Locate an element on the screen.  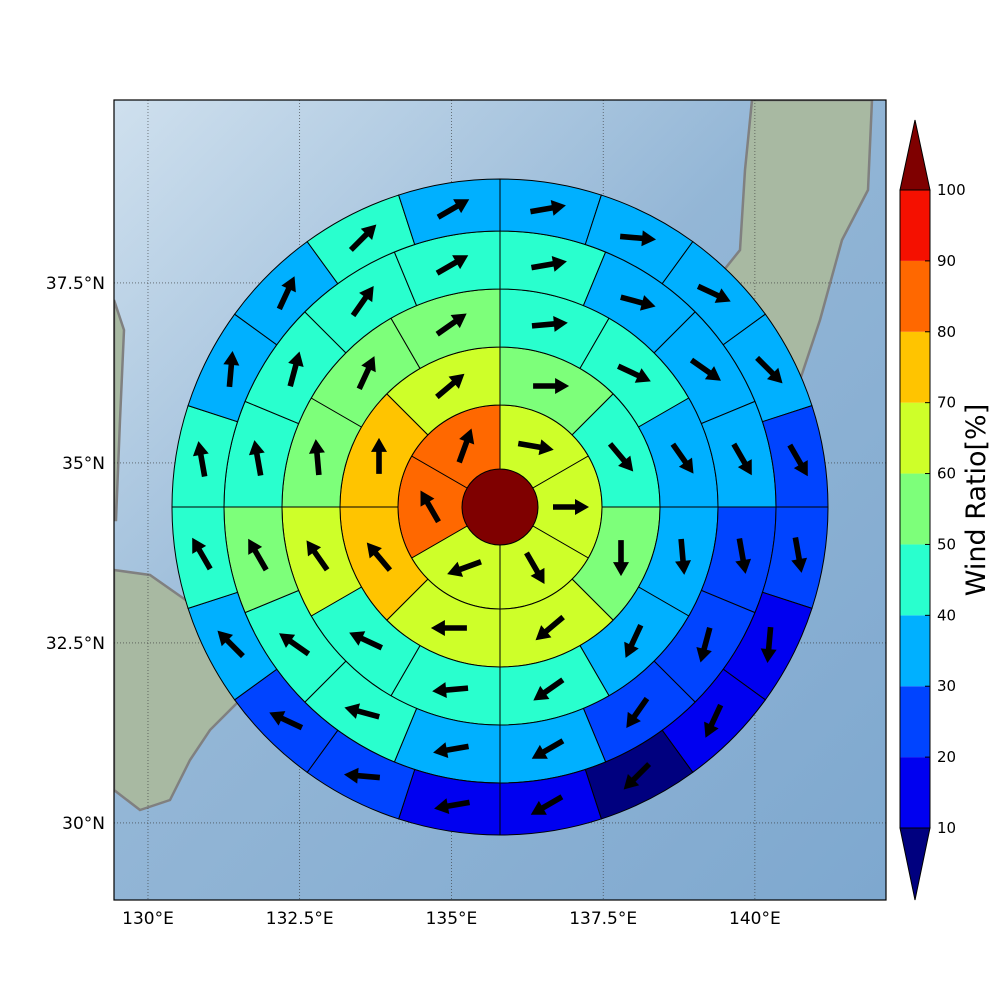
colorbar-extend-low is located at coordinates (915, 864).